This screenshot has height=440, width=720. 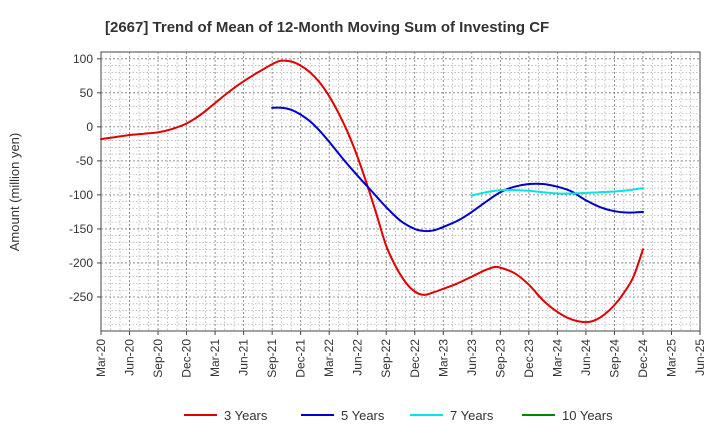 I want to click on y-tick-label: 50, so click(x=87, y=93).